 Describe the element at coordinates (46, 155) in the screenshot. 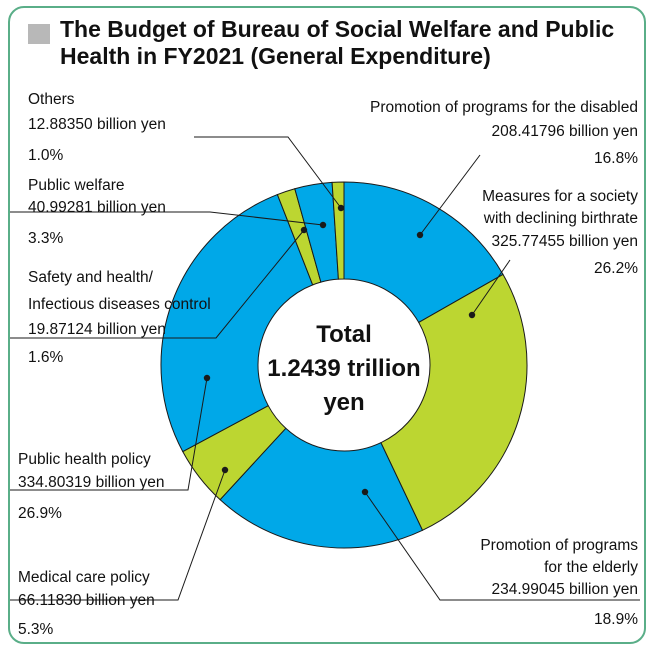

I see `label-others-2: 1.0%` at that location.